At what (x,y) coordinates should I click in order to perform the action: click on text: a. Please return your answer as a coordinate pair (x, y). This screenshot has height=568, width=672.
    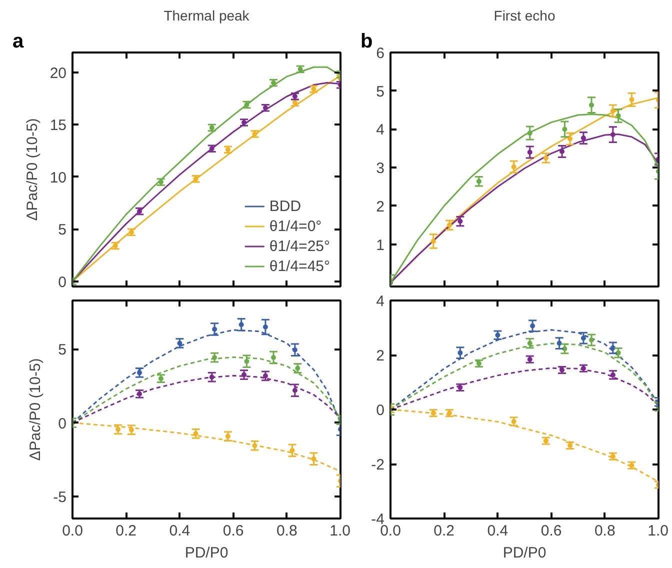
    Looking at the image, I should click on (18, 41).